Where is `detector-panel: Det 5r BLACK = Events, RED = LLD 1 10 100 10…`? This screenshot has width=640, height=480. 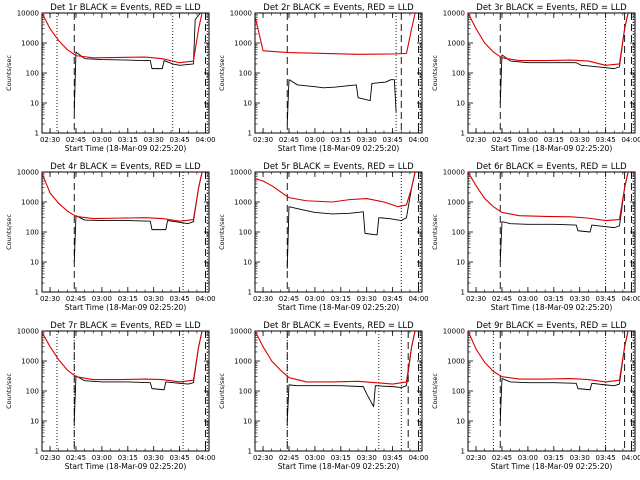
detector-panel: Det 5r BLACK = Events, RED = LLD 1 10 100 10… is located at coordinates (323, 237).